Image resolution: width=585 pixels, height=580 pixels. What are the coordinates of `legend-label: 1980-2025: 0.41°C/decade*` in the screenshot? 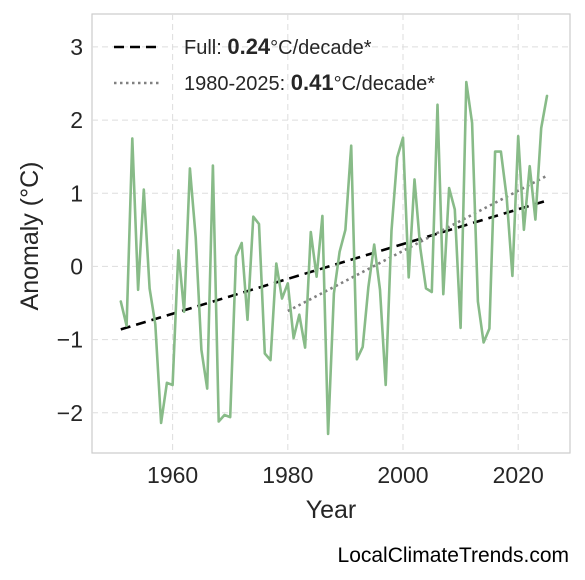 It's located at (309, 82).